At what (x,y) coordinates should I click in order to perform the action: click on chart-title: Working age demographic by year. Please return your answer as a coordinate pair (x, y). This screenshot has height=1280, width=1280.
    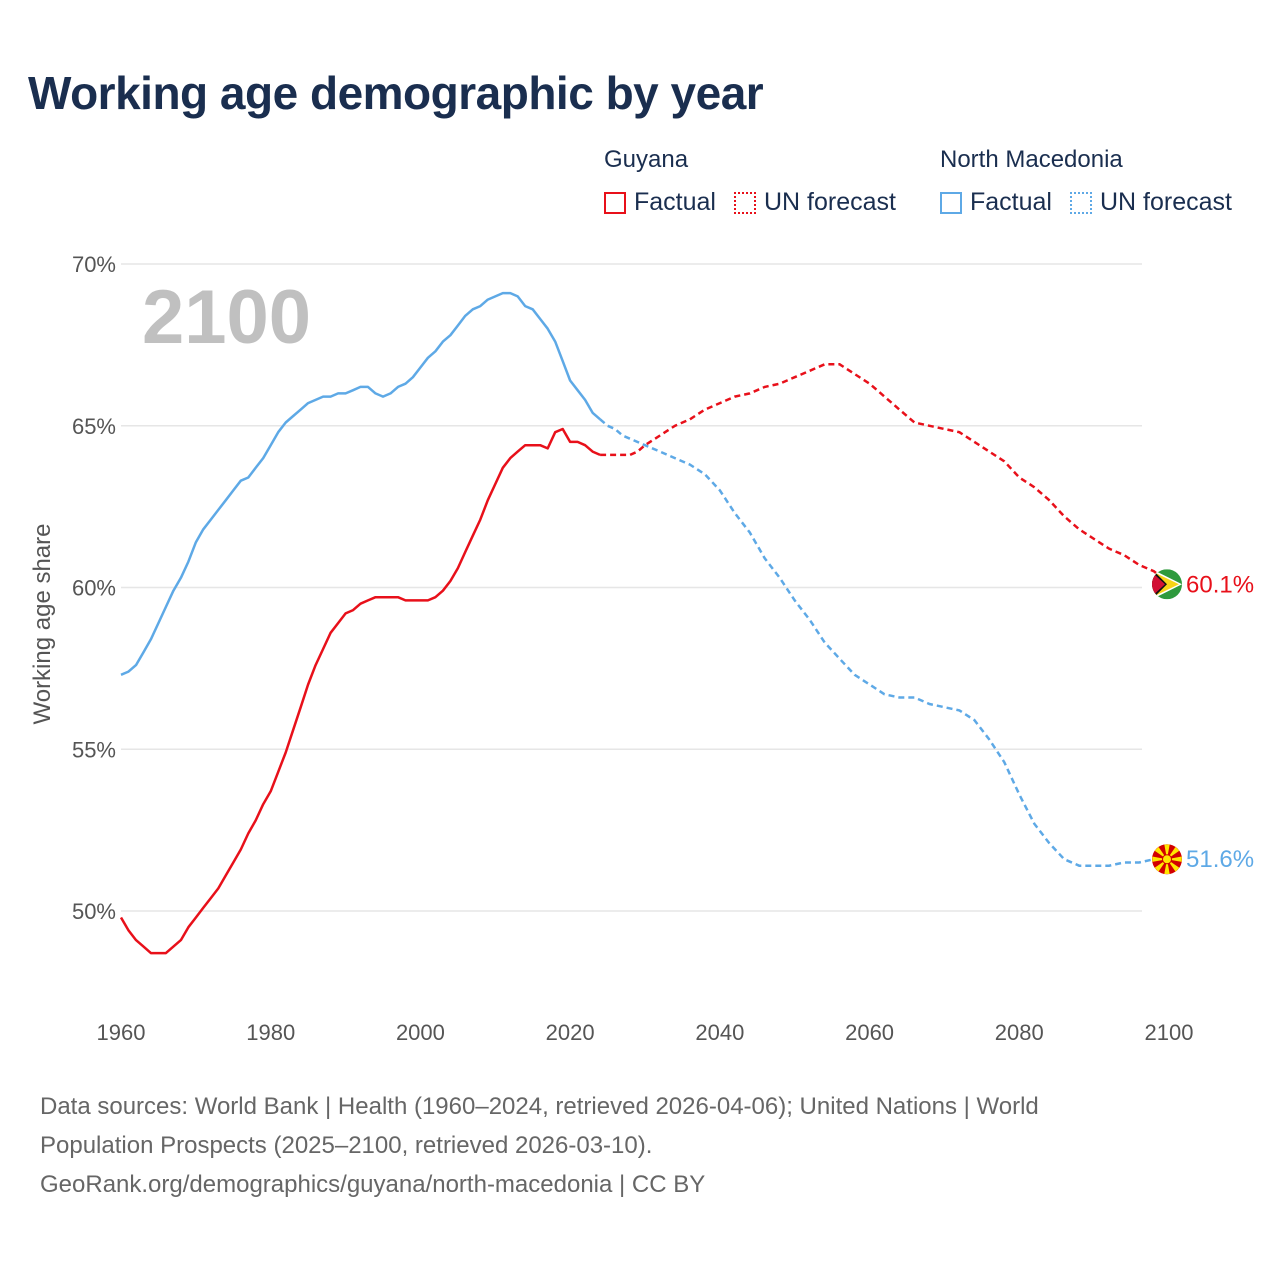
    Looking at the image, I should click on (396, 93).